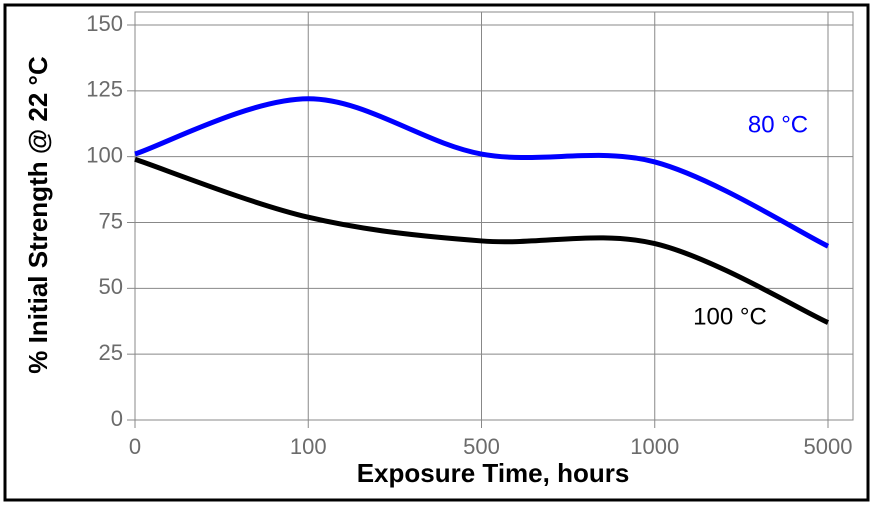 This screenshot has width=881, height=510. What do you see at coordinates (778, 124) in the screenshot?
I see `series-label: 80 °C` at bounding box center [778, 124].